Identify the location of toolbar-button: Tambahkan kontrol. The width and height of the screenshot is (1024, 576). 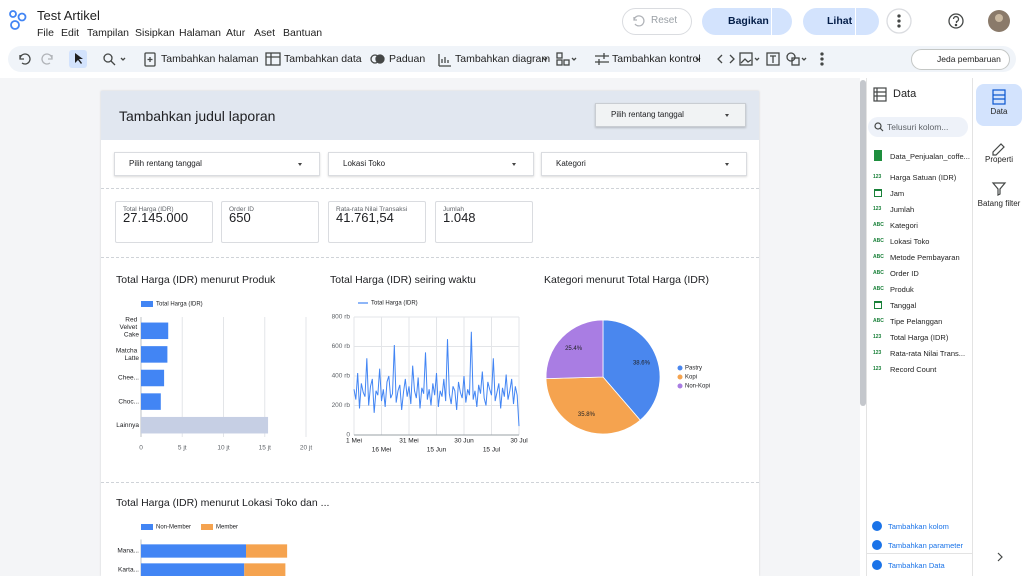
(656, 58).